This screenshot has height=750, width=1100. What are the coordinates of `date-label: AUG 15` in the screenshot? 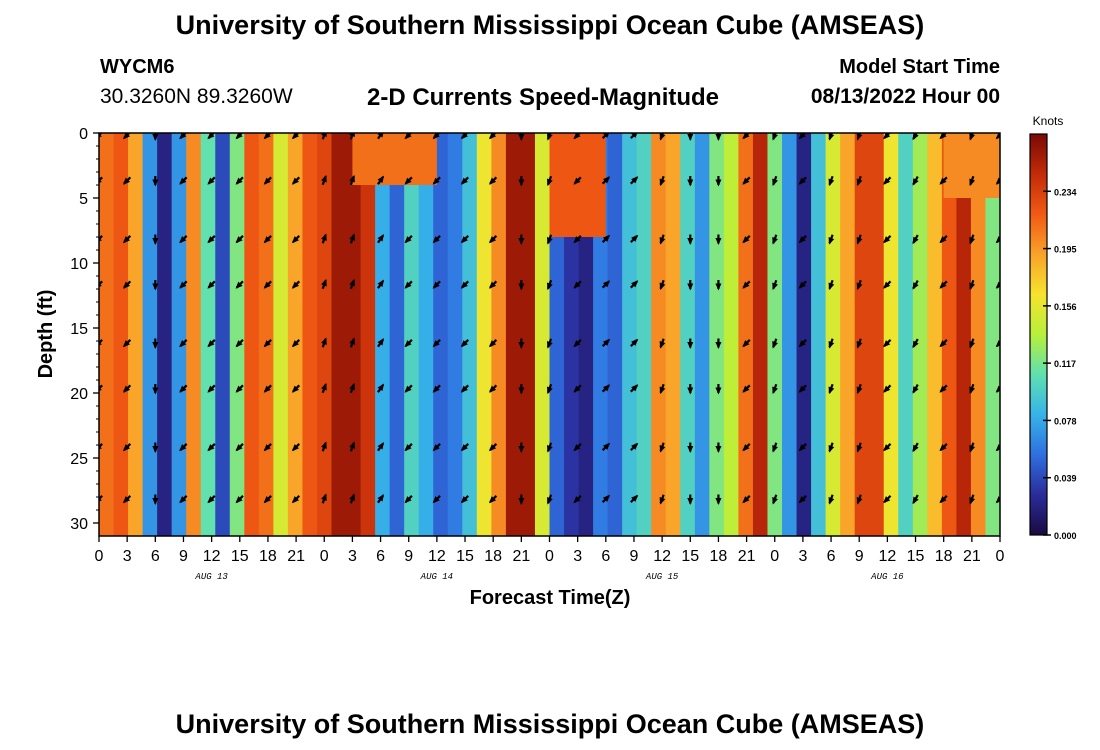 It's located at (662, 577).